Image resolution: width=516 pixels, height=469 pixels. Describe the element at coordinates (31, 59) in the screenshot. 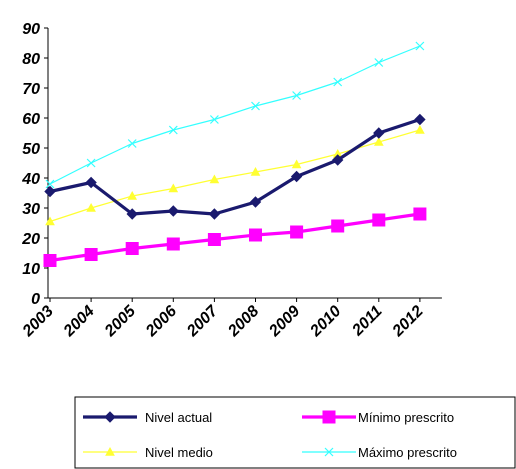

I see `y-tick-label: 80` at that location.